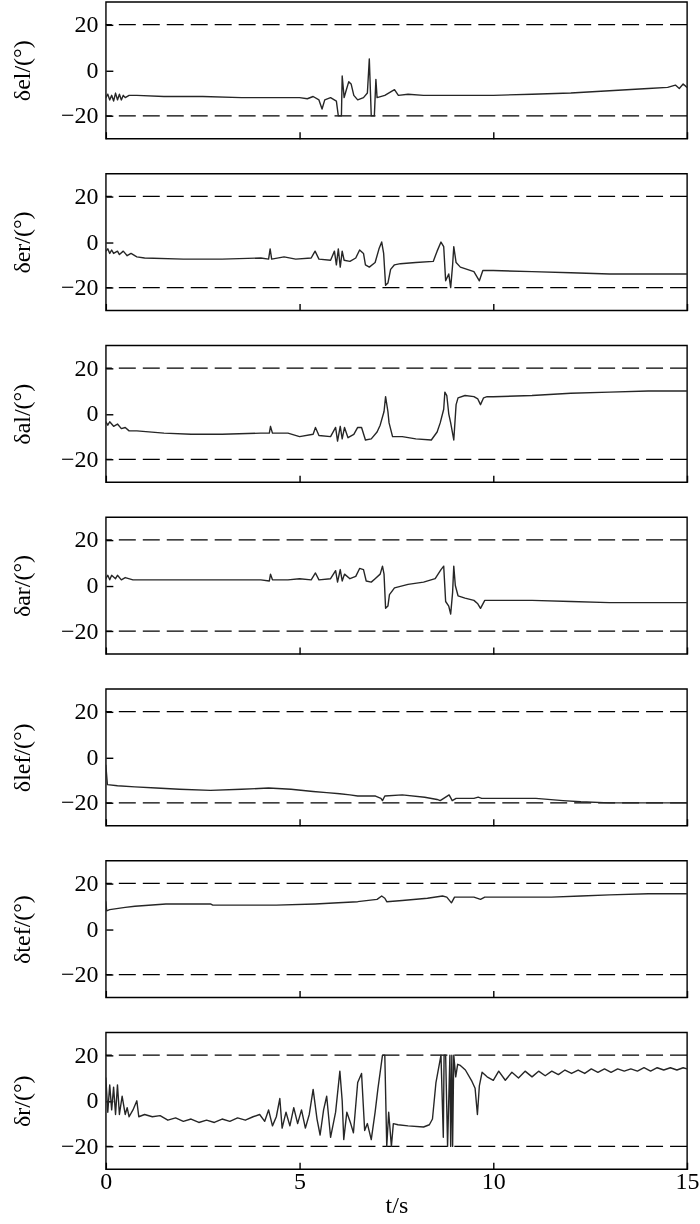  I want to click on y-axis-title: δal/(°), so click(21, 414).